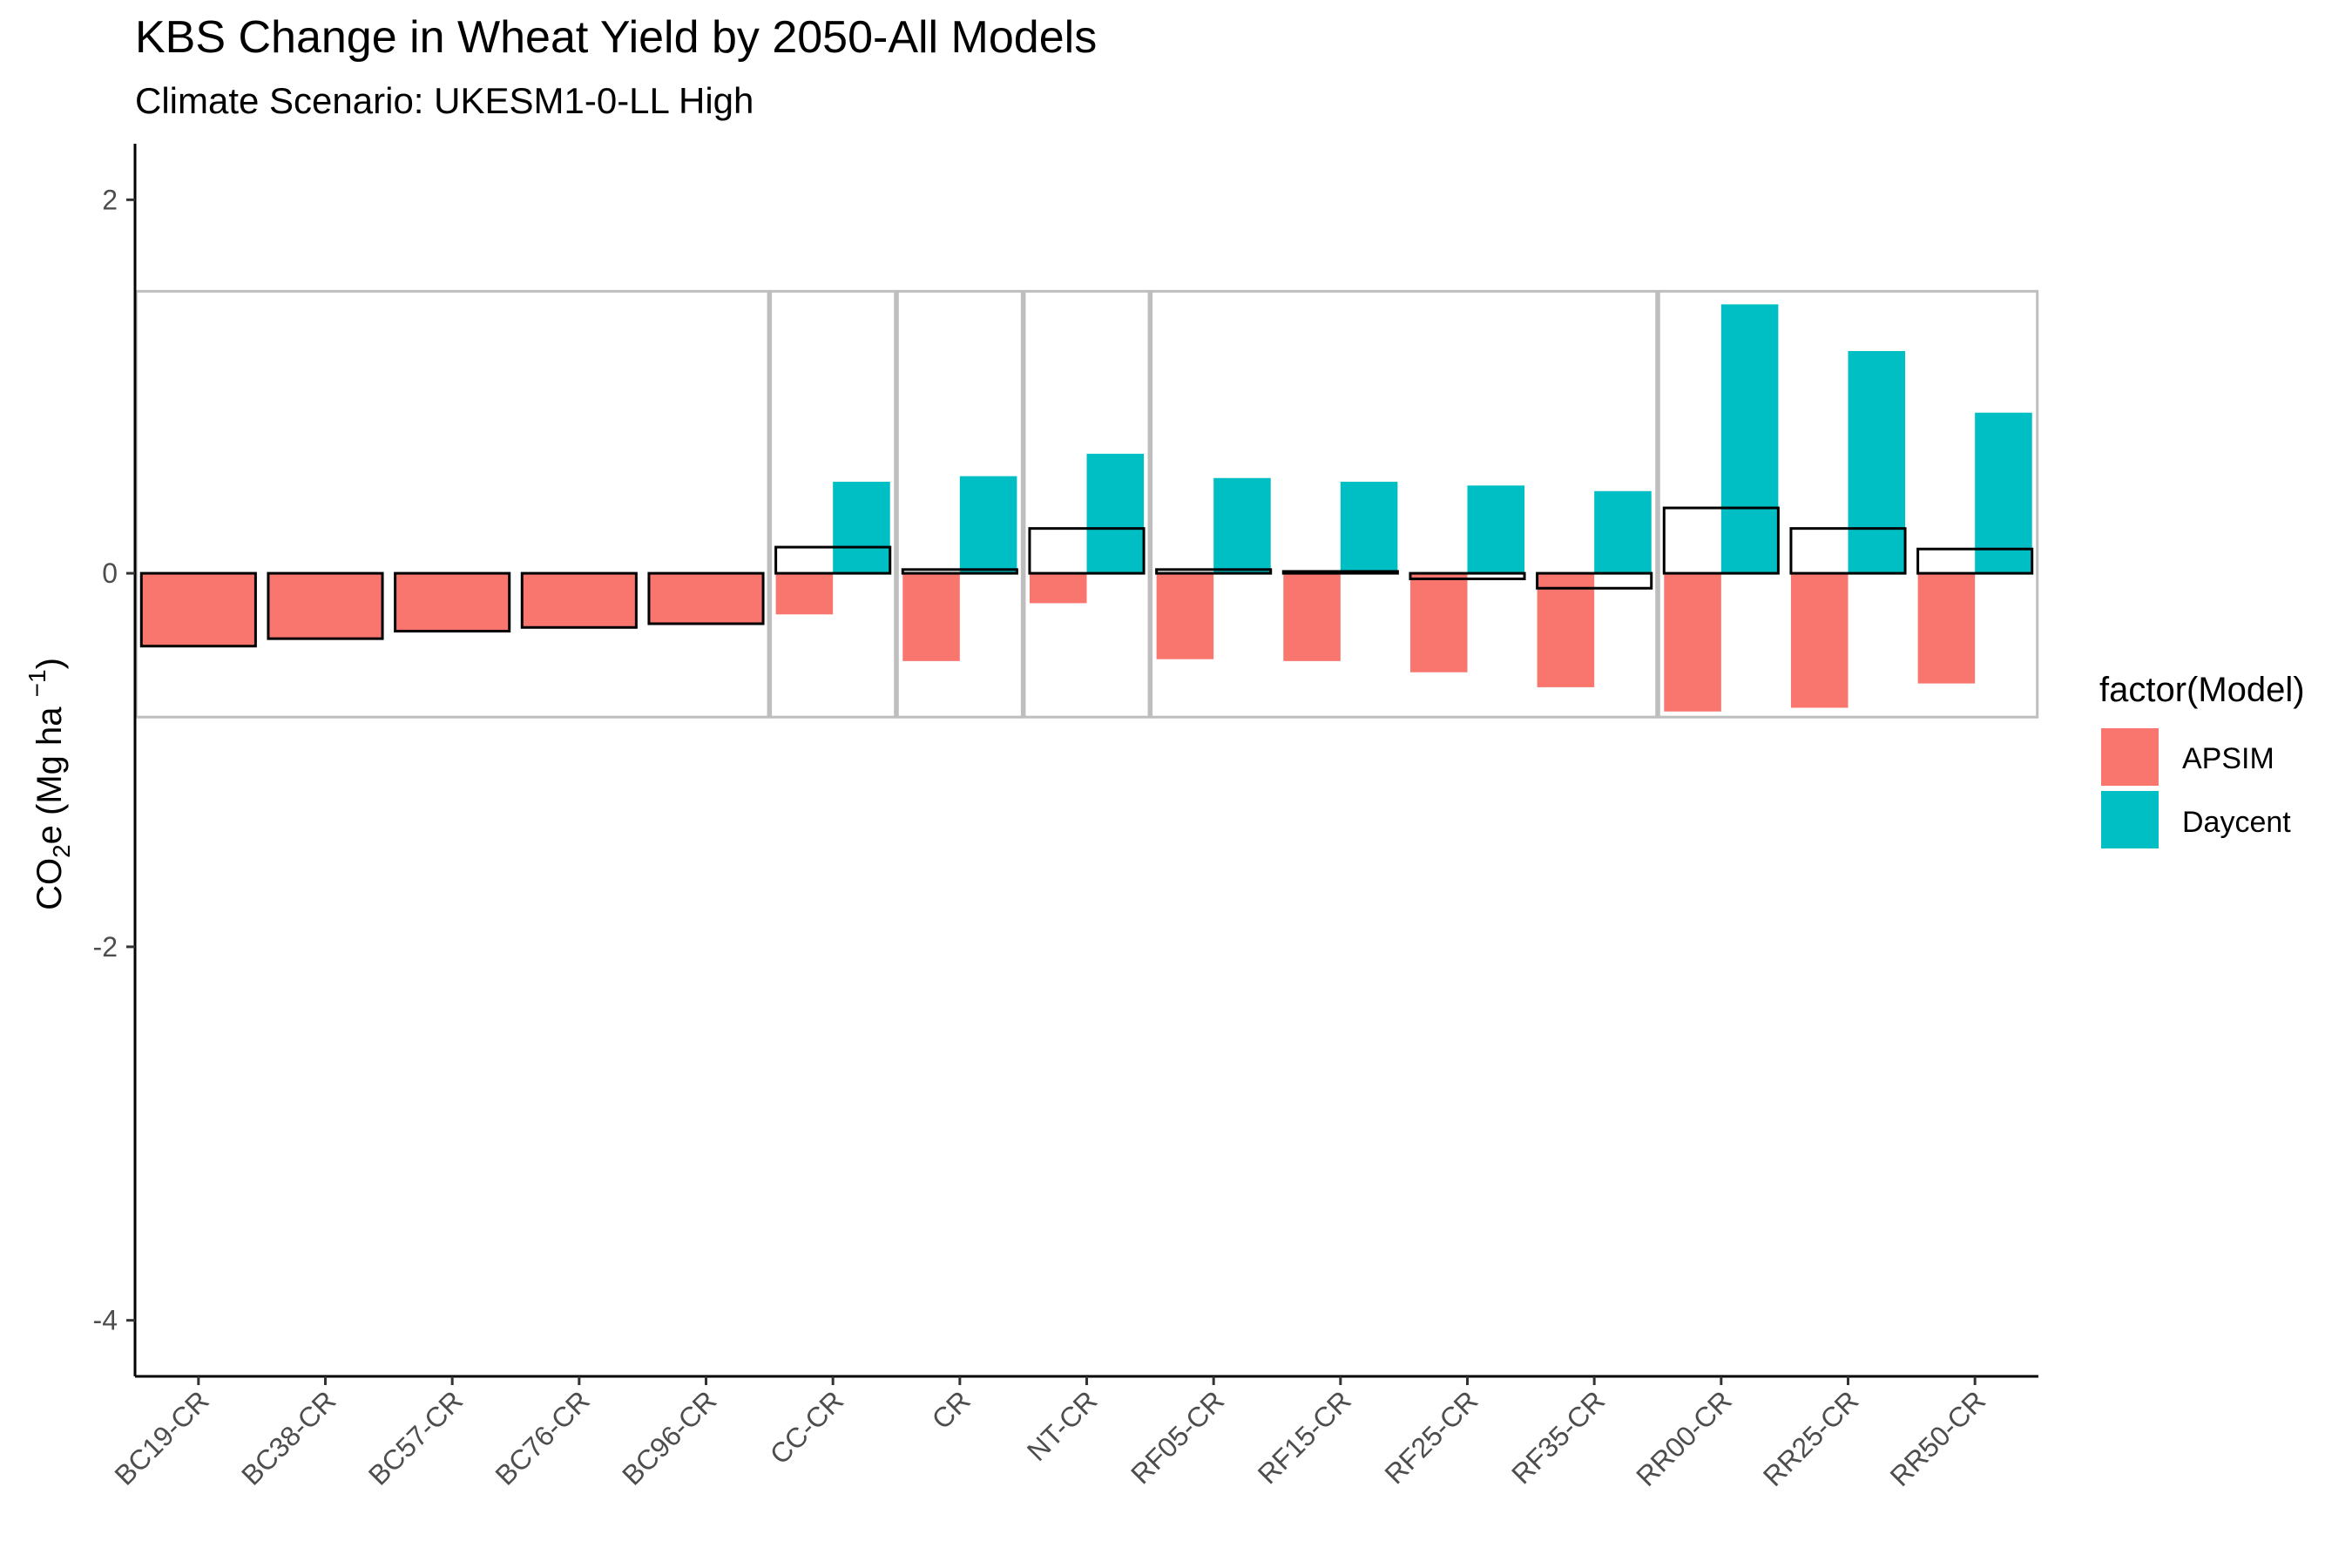  Describe the element at coordinates (162, 1437) in the screenshot. I see `x-tick-label-bc19-cr: BC19-CR` at that location.